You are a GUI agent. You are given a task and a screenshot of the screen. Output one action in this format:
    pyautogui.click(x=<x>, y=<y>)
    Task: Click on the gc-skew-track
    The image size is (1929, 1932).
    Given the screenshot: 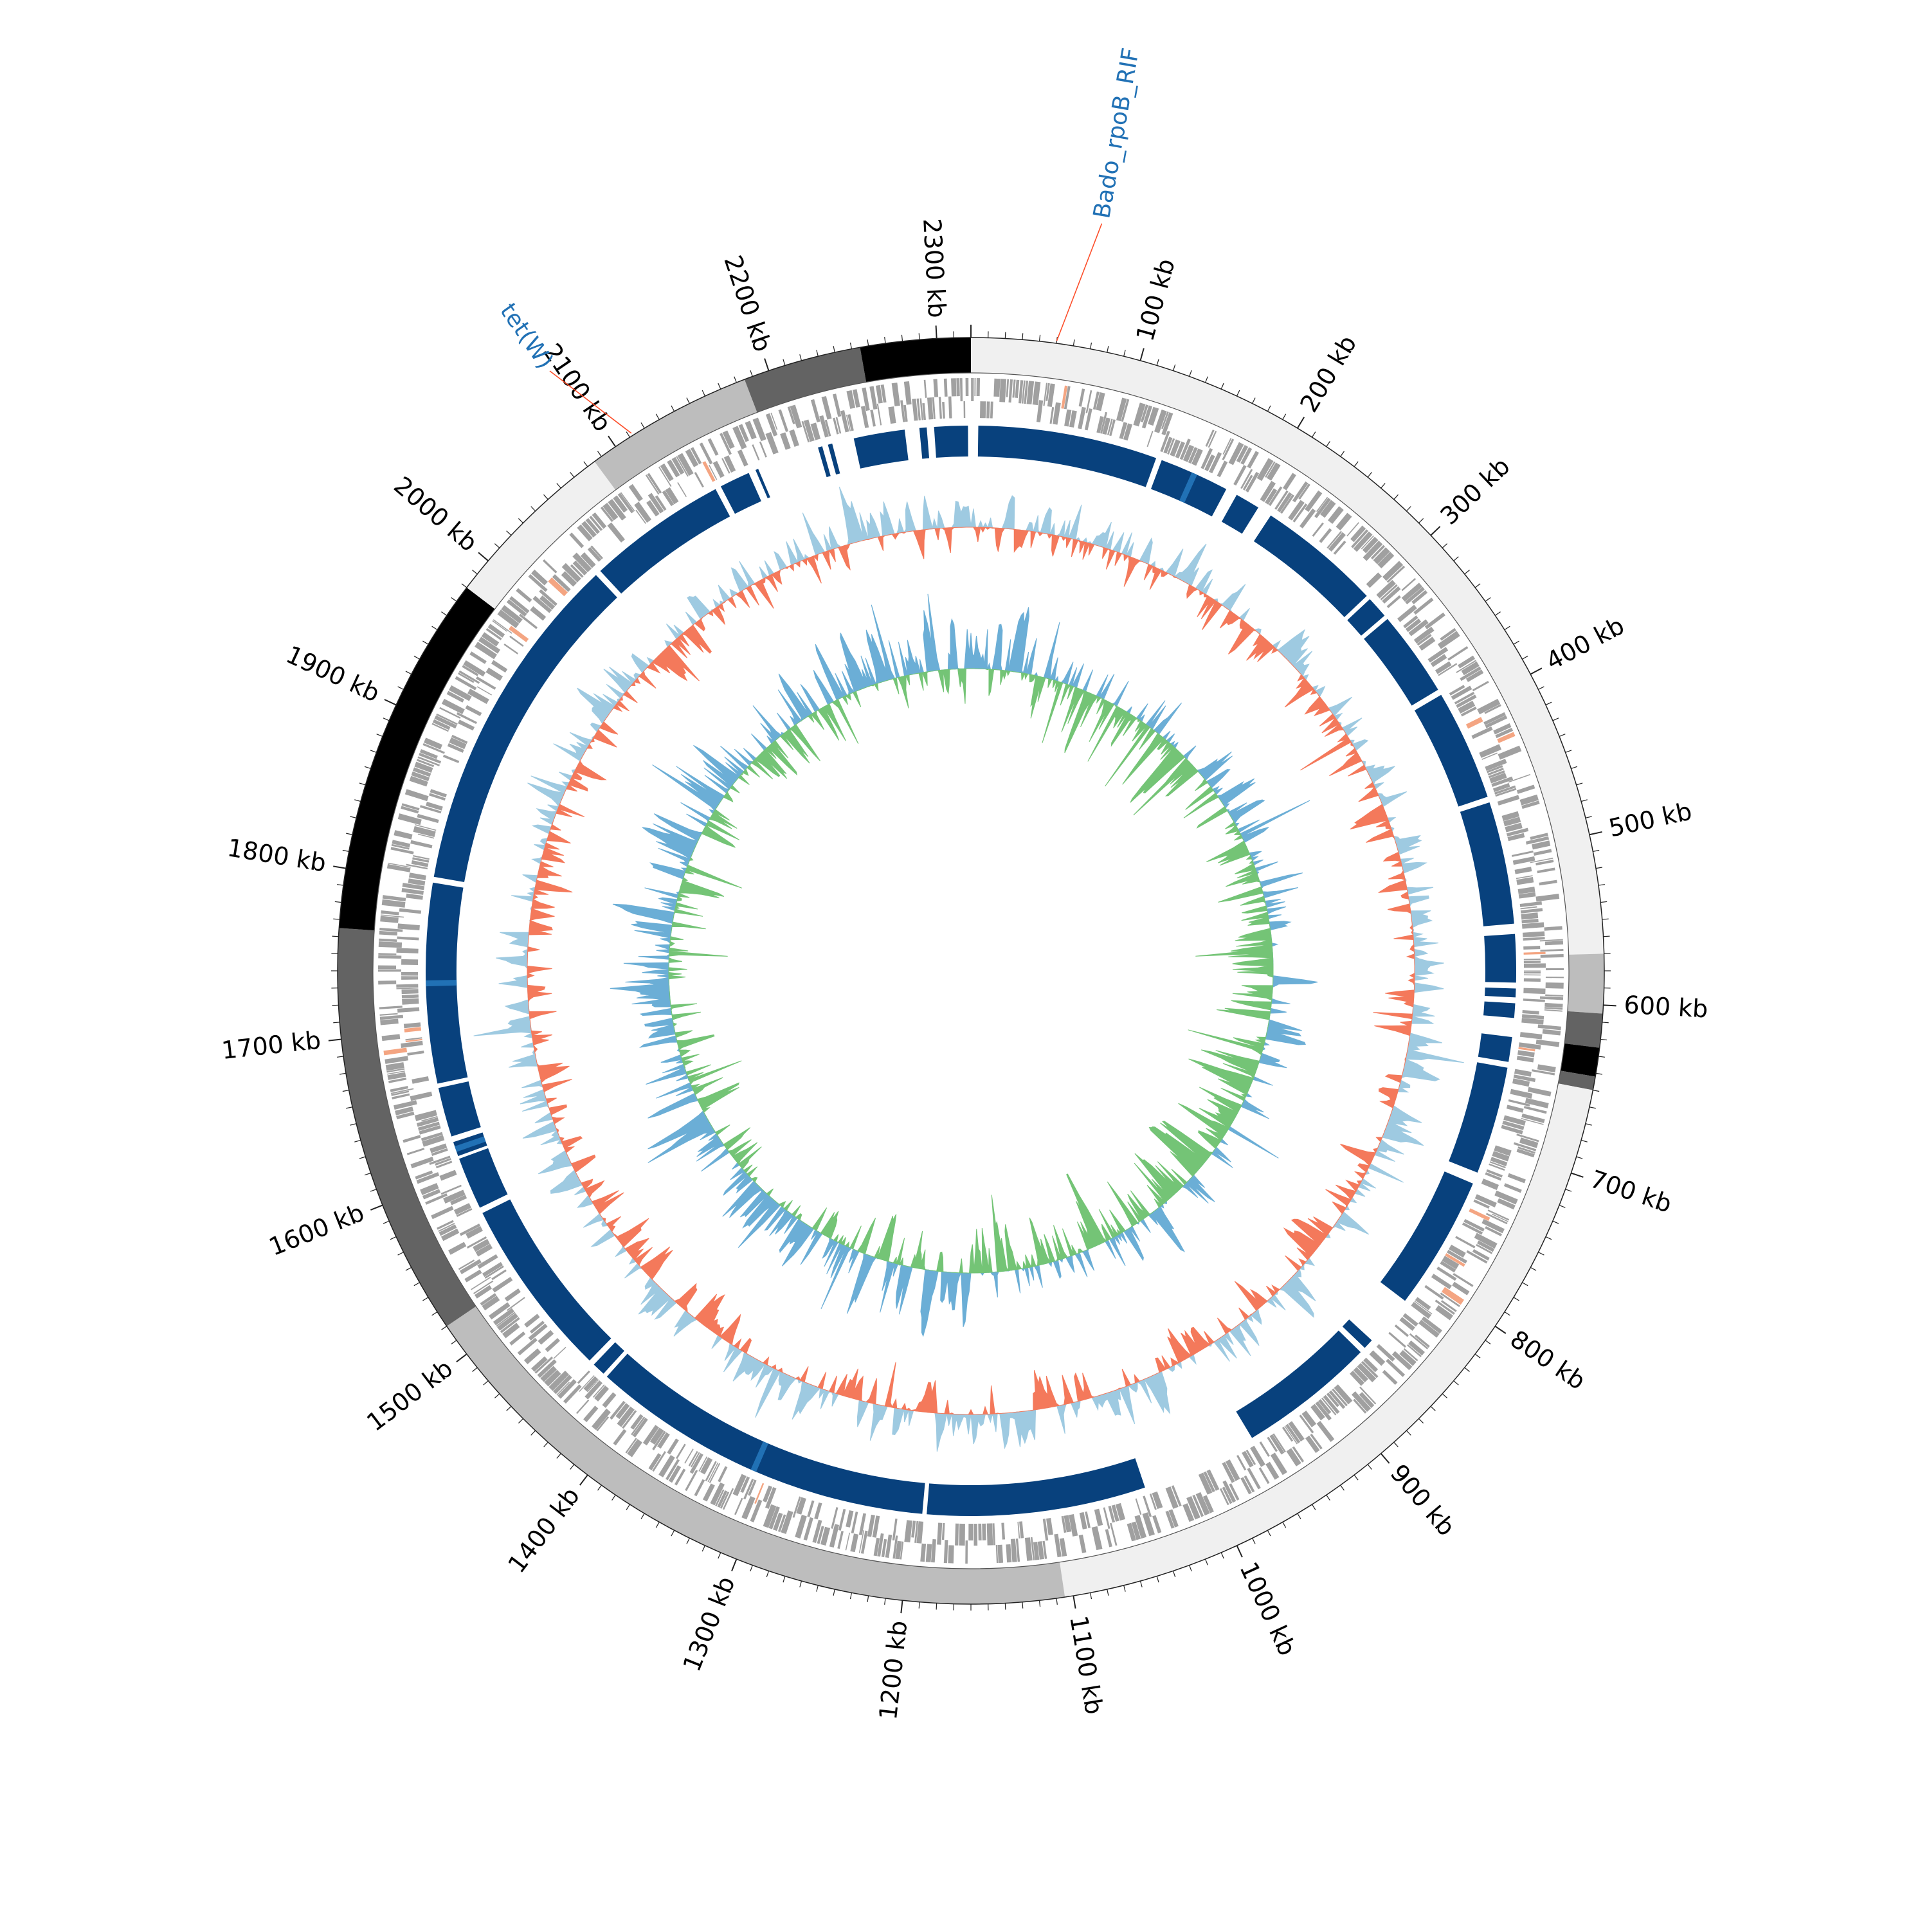 What is the action you would take?
    pyautogui.click(x=964, y=965)
    